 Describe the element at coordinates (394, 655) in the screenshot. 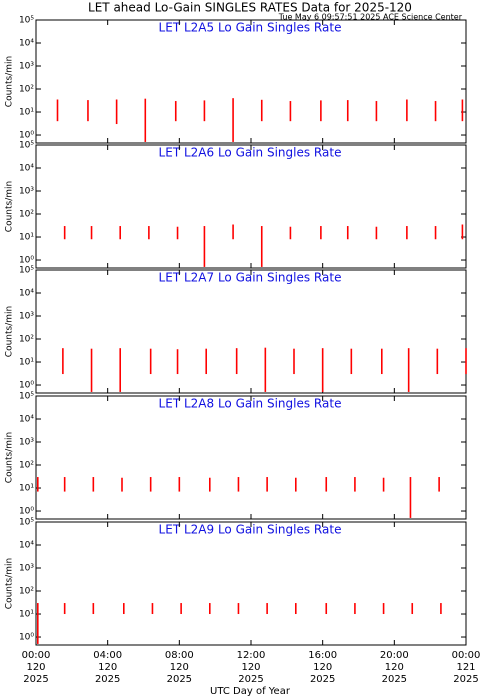

I see `x-tick-label: 20:00` at that location.